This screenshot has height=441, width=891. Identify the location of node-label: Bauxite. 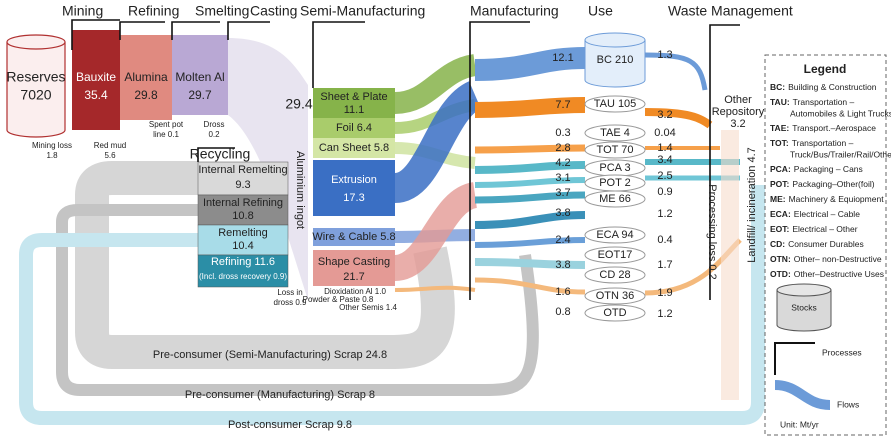
(96, 77).